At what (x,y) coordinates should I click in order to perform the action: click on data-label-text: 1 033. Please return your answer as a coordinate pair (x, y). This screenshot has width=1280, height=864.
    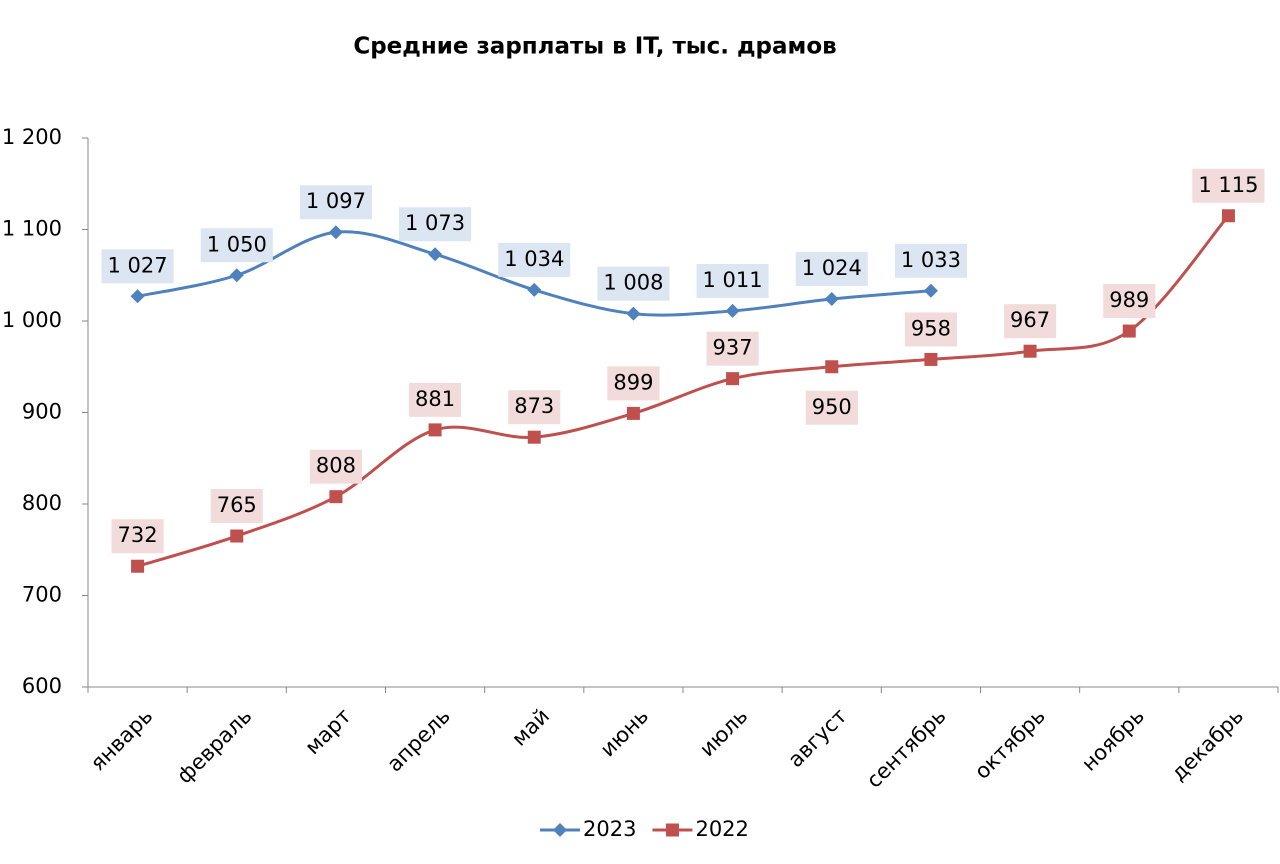
    Looking at the image, I should click on (931, 260).